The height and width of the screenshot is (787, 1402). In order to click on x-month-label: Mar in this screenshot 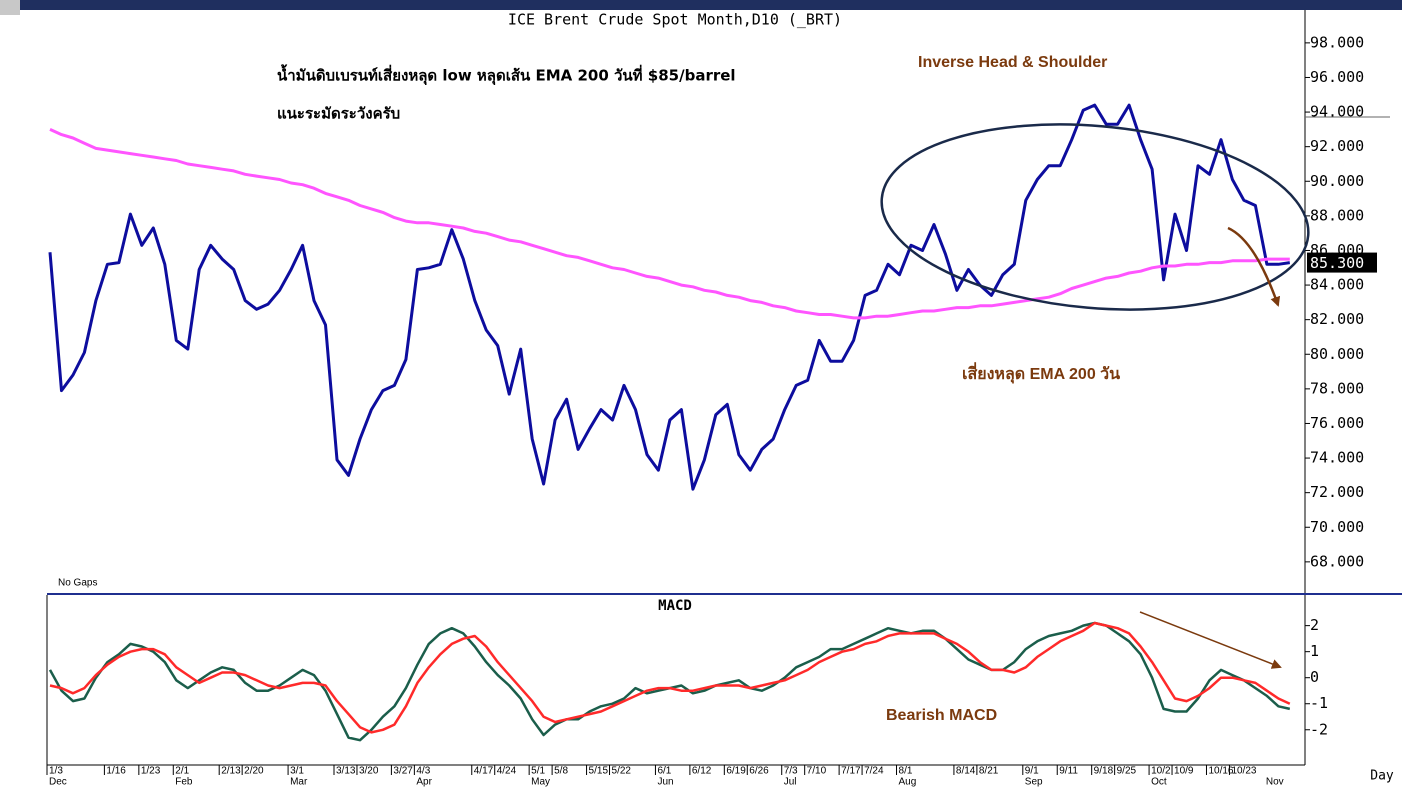, I will do `click(299, 782)`.